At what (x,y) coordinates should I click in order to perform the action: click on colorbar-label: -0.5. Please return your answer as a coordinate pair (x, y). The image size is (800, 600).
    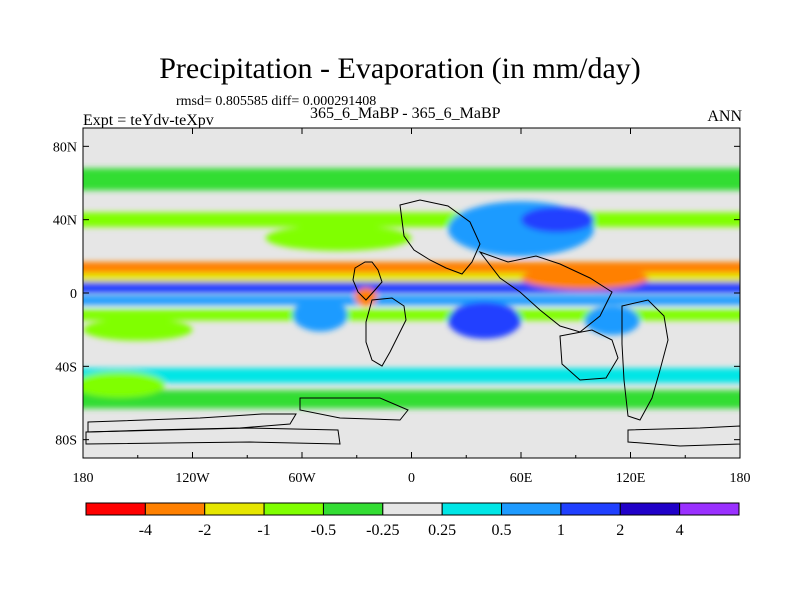
    Looking at the image, I should click on (323, 530).